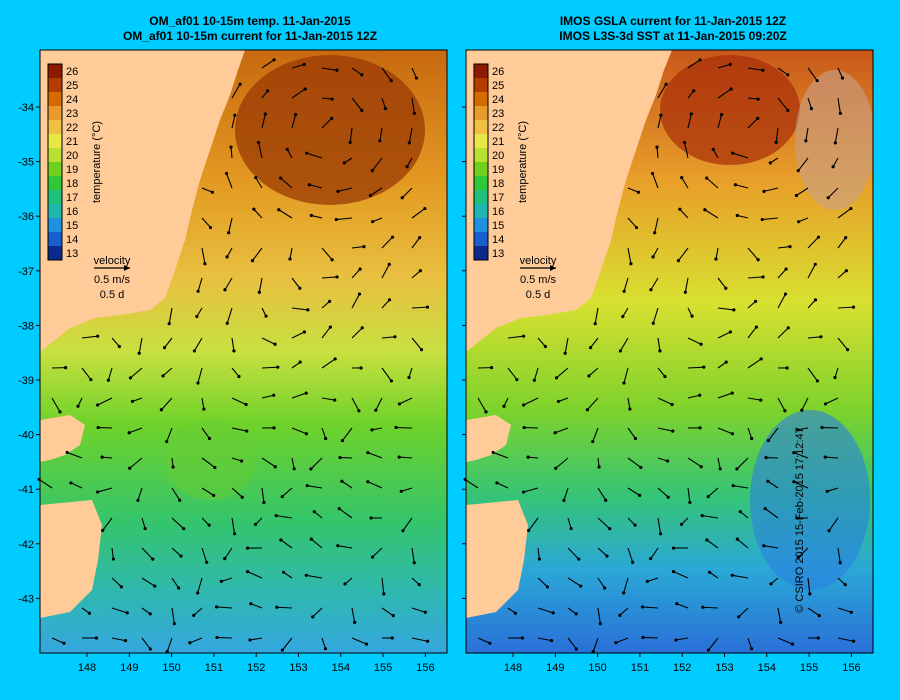 The height and width of the screenshot is (700, 900). I want to click on colorbar-tick-label: 16, so click(498, 212).